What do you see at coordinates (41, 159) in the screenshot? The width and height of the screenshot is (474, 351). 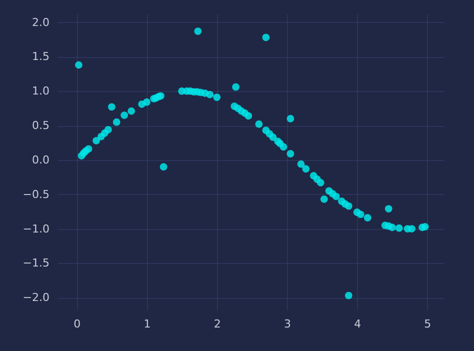 I see `y-tick-label: 0.0` at bounding box center [41, 159].